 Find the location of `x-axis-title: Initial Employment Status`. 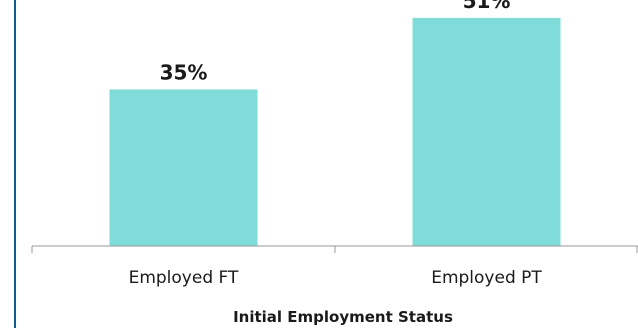

x-axis-title: Initial Employment Status is located at coordinates (343, 317).